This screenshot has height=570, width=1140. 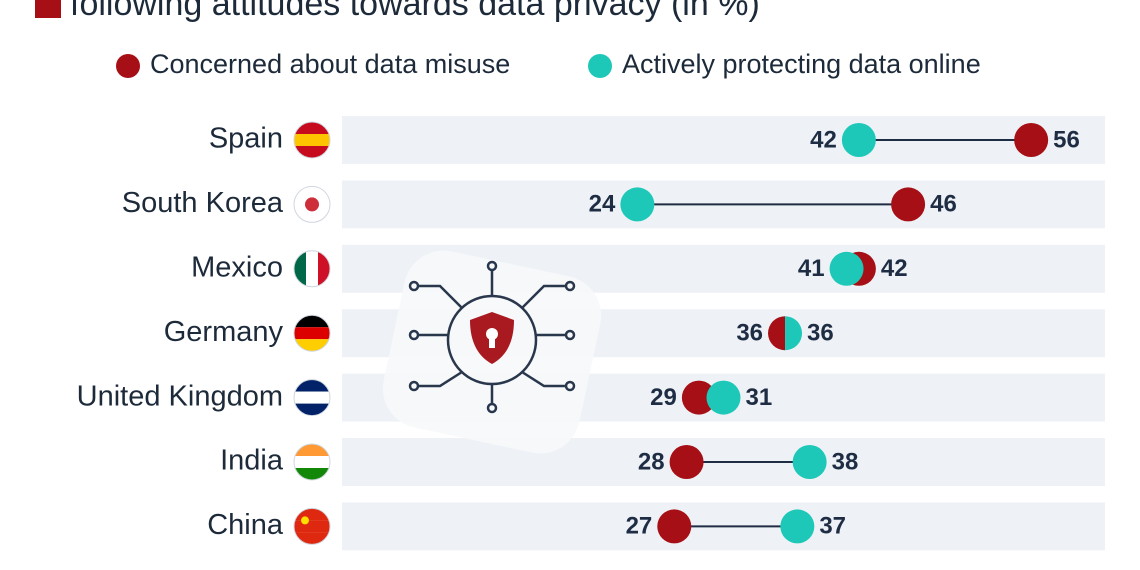 What do you see at coordinates (203, 203) in the screenshot?
I see `category-label: South Korea` at bounding box center [203, 203].